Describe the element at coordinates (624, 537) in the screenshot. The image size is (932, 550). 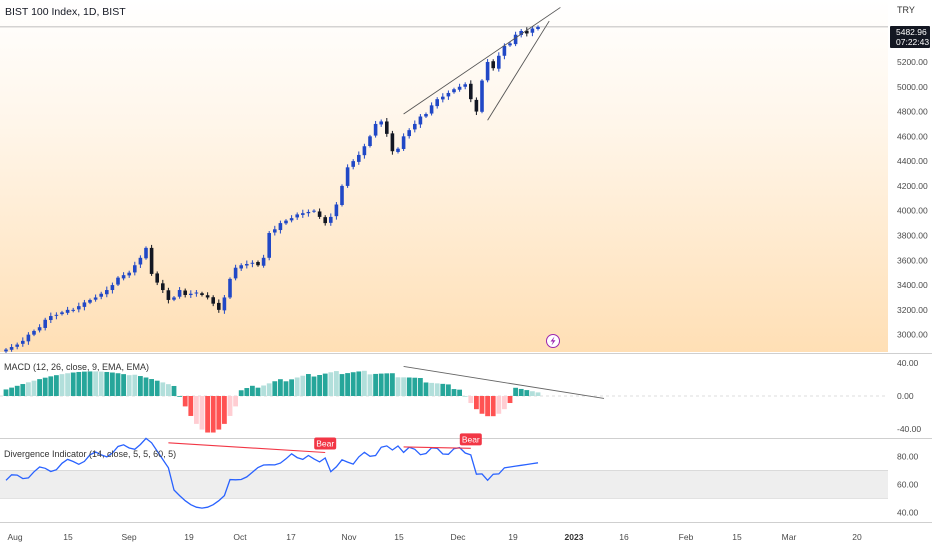
I see `time-tick-label: 16` at that location.